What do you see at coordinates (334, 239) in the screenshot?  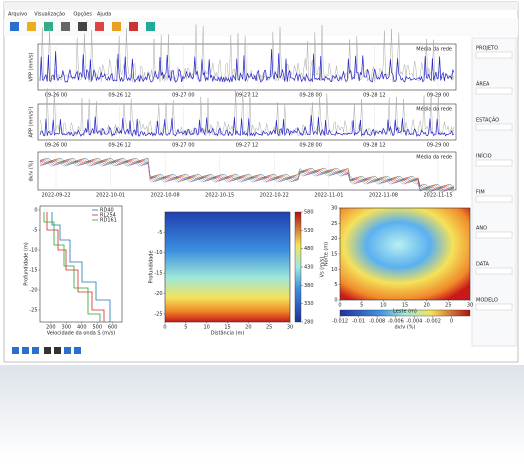 I see `y-tick-label: 20` at bounding box center [334, 239].